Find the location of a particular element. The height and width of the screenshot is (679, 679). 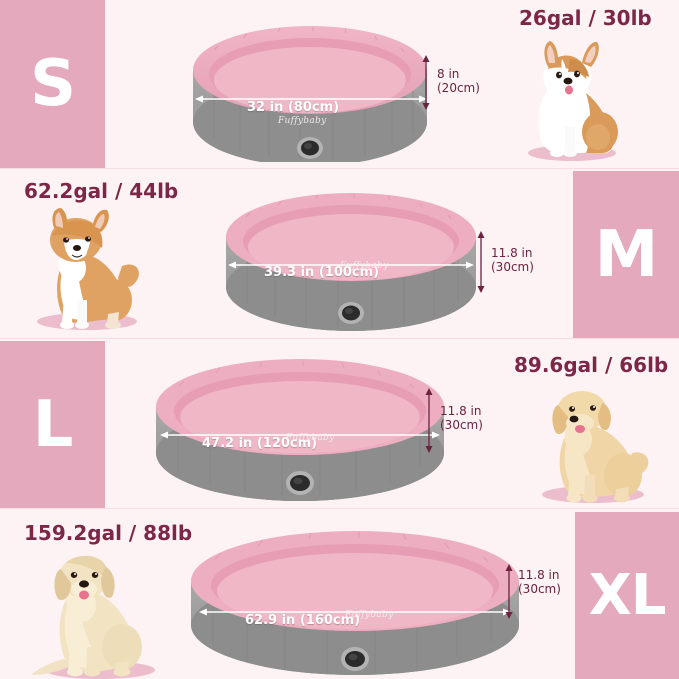

height-label-l-line1: 11.8 in is located at coordinates (461, 411).